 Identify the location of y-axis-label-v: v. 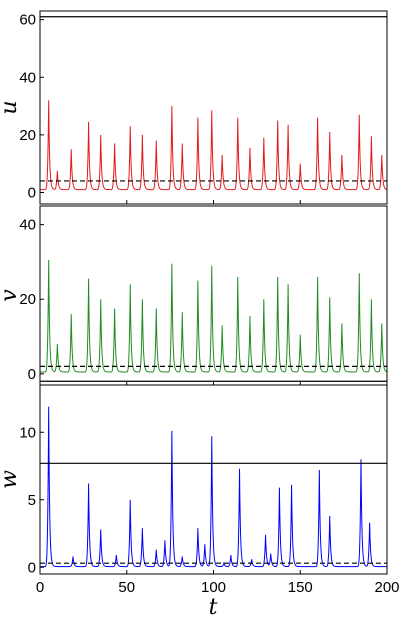
(11, 295).